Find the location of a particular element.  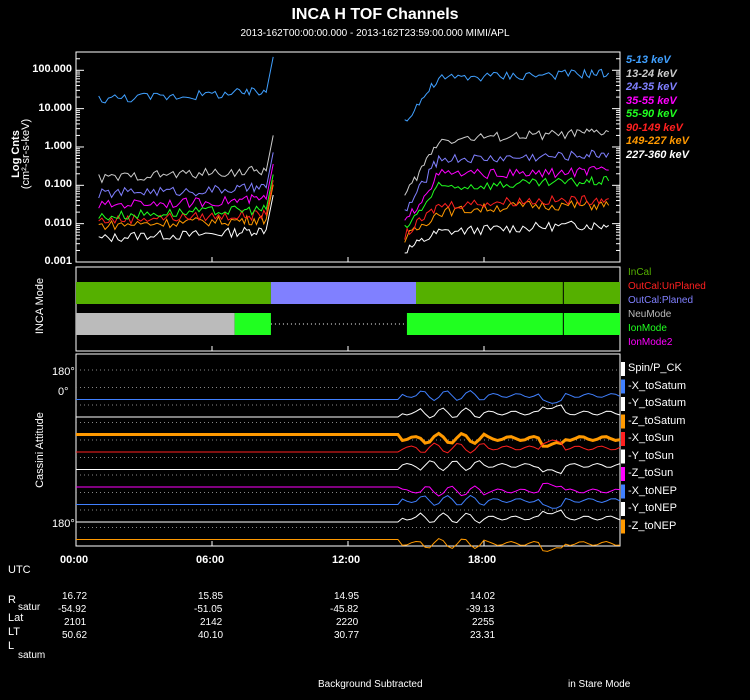

footer-right: in Stare Mode is located at coordinates (599, 684).